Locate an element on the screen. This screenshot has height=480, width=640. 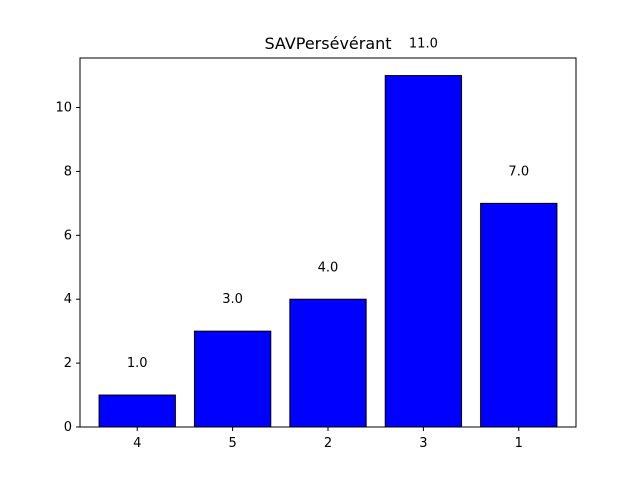
y-tick-label: 2 is located at coordinates (68, 363).